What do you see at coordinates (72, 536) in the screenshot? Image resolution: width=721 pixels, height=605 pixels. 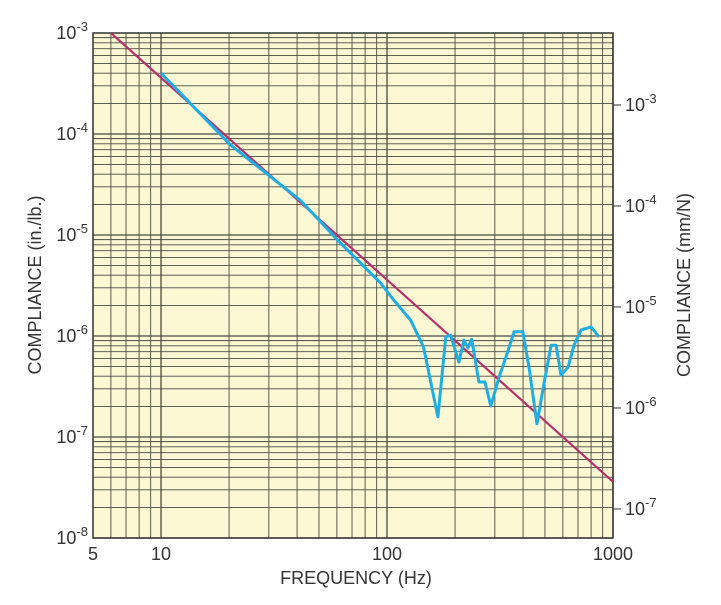 I see `y-tick-label-left: 10⁻⁸` at bounding box center [72, 536].